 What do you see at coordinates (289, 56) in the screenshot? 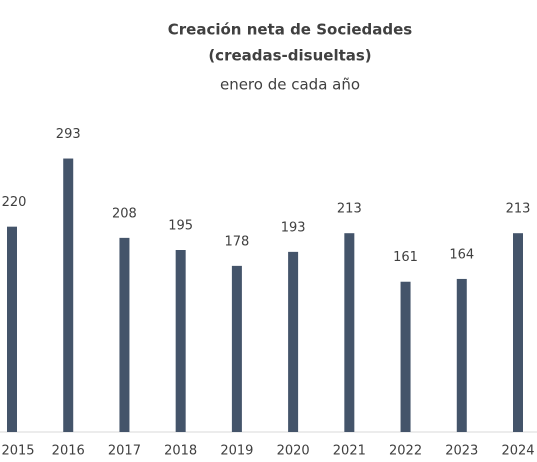
I see `chart-title: (creadas-disueltas)` at bounding box center [289, 56].